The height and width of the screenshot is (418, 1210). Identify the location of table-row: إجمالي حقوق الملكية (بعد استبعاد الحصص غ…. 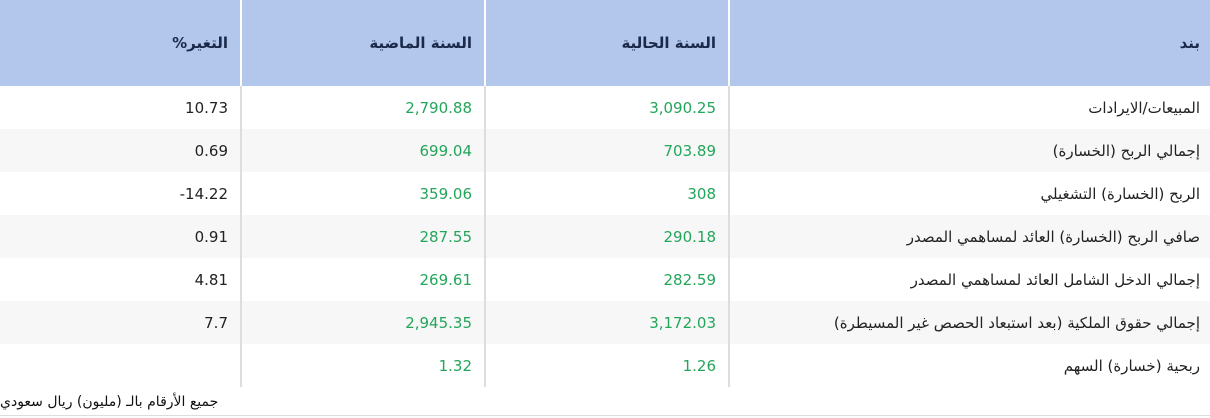
(605, 322).